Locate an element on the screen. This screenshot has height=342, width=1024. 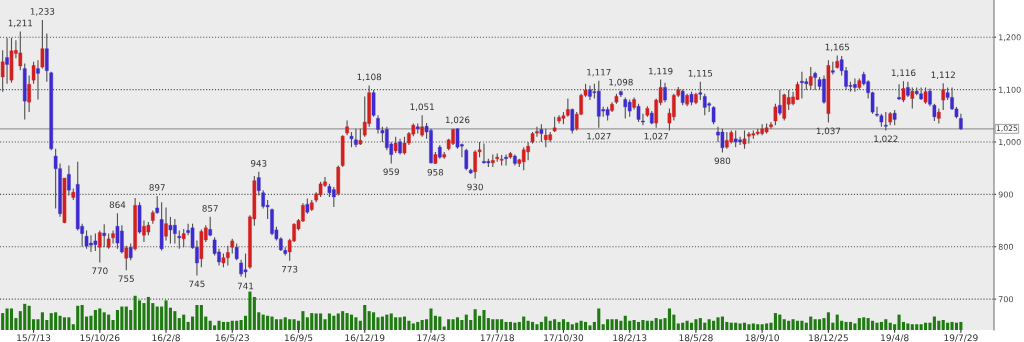
annotation: 943 is located at coordinates (258, 163).